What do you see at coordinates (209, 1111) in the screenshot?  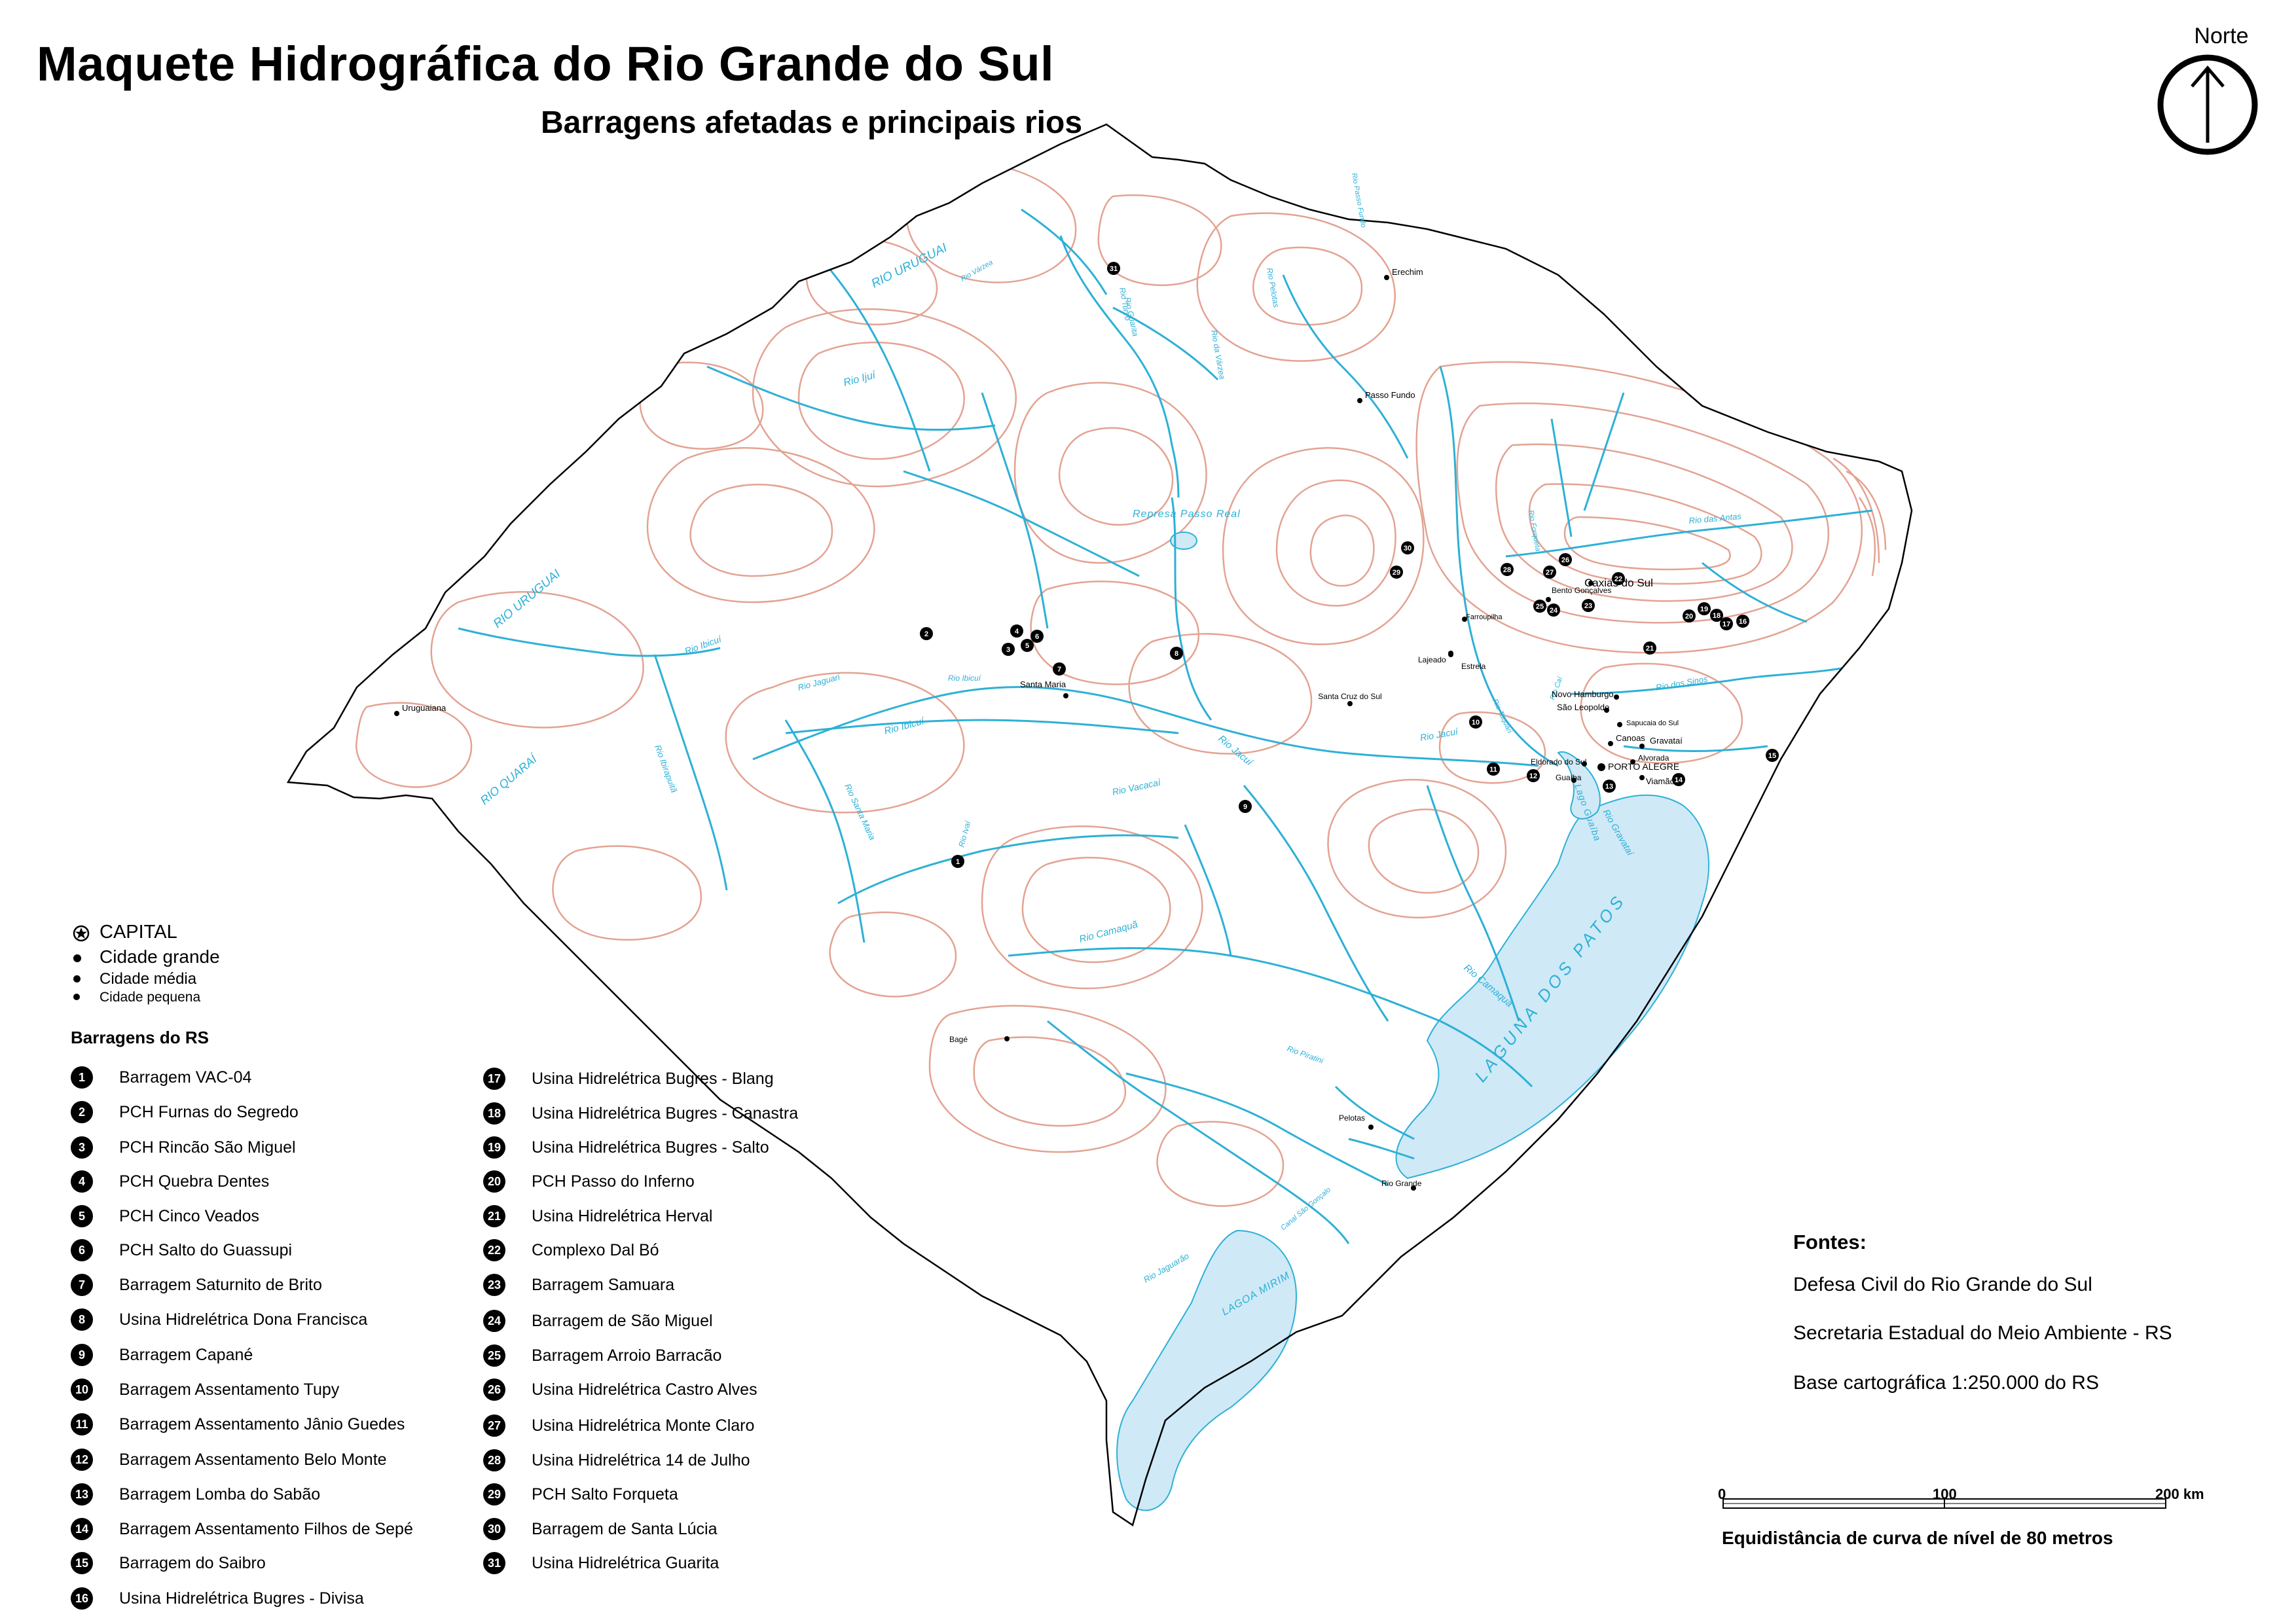 I see `dam-name: PCH Furnas do Segredo` at bounding box center [209, 1111].